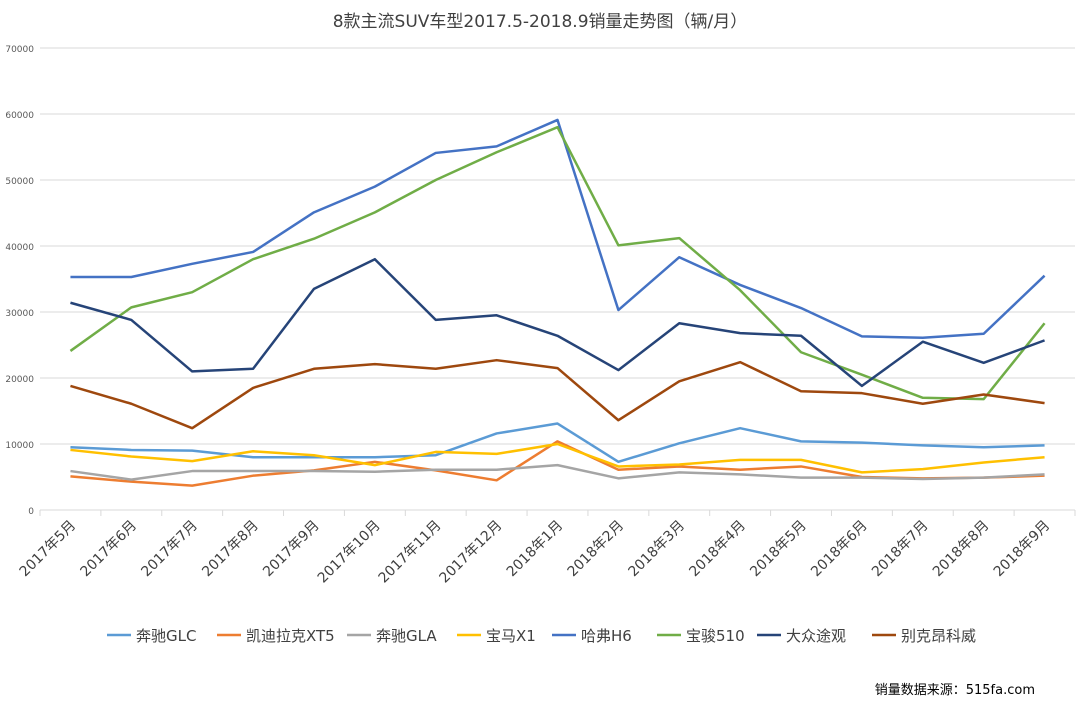 This screenshot has height=726, width=1080. Describe the element at coordinates (938, 636) in the screenshot. I see `legend-label: 别克昂科威` at that location.